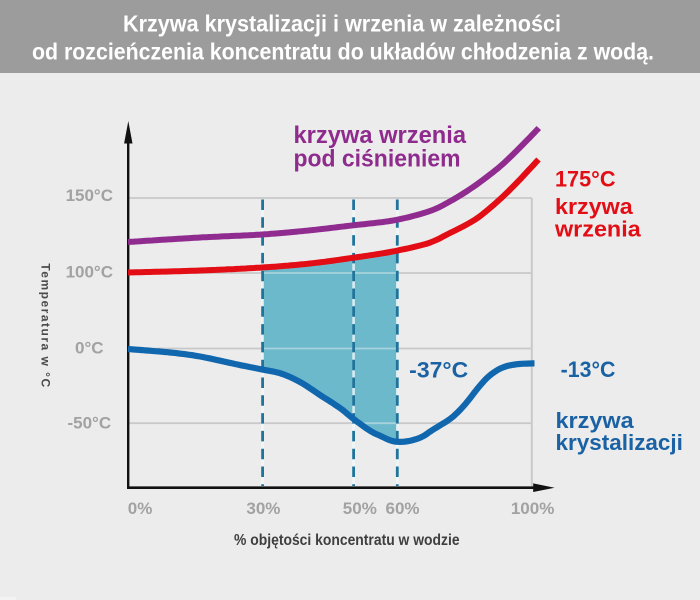  Describe the element at coordinates (140, 508) in the screenshot. I see `svg-text: 0%` at that location.